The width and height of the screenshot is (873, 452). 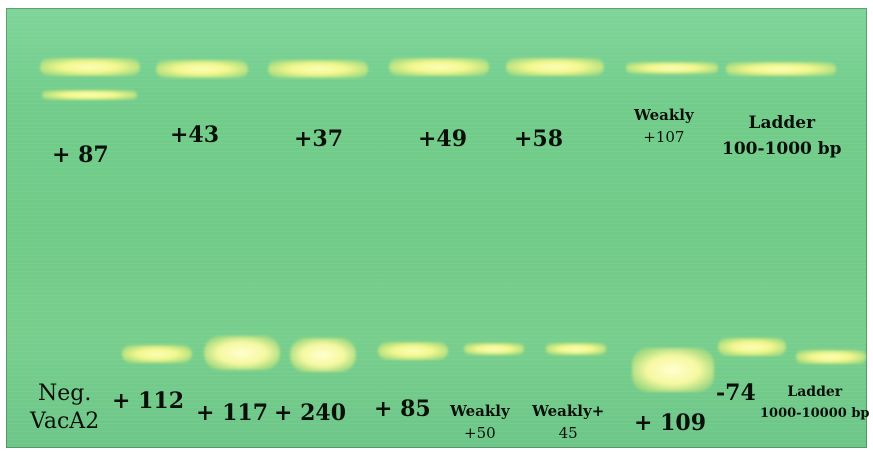 What do you see at coordinates (148, 401) in the screenshot?
I see `label-bottom-lane1: + 112` at bounding box center [148, 401].